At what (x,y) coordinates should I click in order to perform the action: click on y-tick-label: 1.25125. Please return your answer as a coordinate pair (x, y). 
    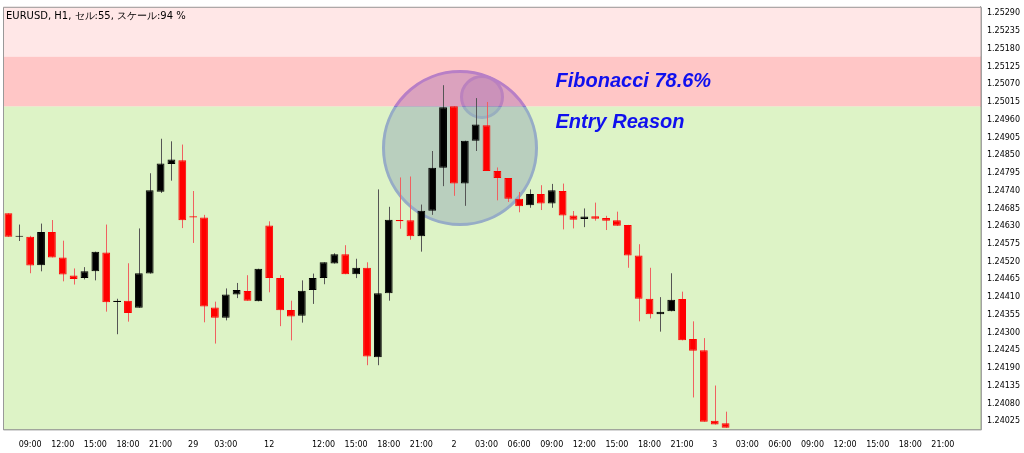
    Looking at the image, I should click on (1003, 66).